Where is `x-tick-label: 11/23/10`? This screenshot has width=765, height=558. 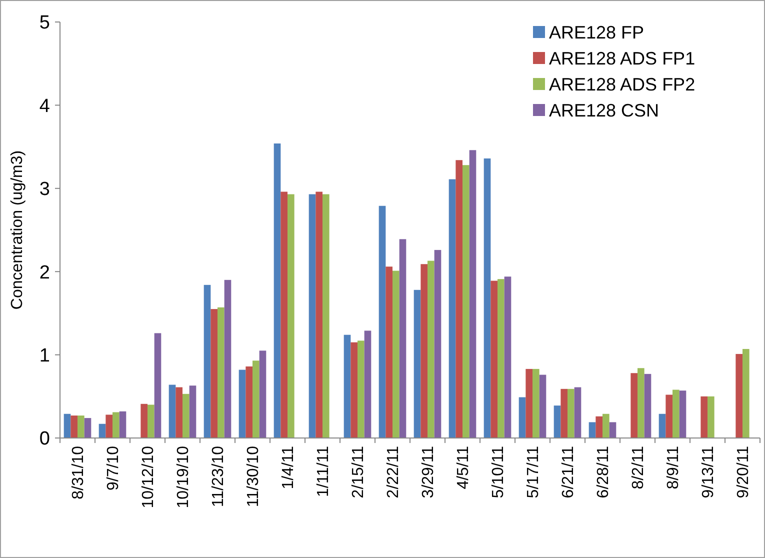 x-tick-label: 11/23/10 is located at coordinates (219, 477).